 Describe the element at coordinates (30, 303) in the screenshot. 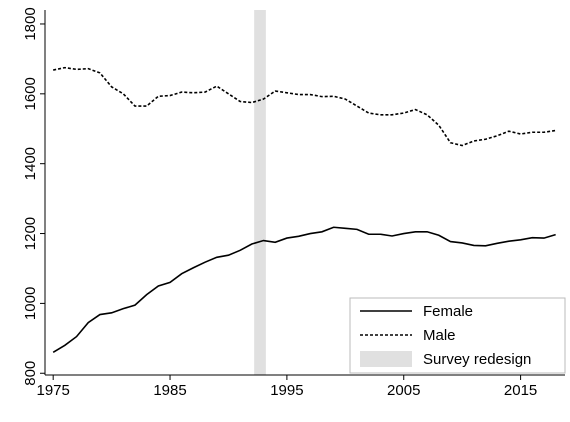

I see `y-tick-label: 1000` at that location.